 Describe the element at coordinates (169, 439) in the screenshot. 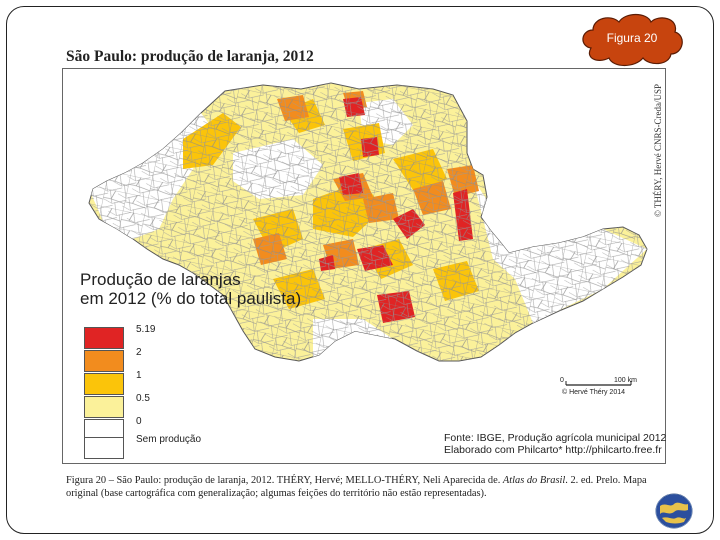

I see `legend-label: Sem produção` at that location.